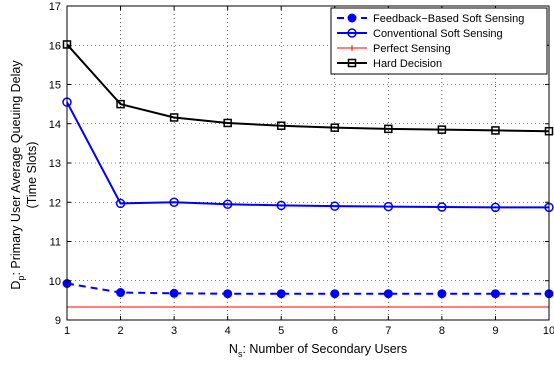 The width and height of the screenshot is (554, 365). What do you see at coordinates (281, 331) in the screenshot?
I see `x-tick-label: 5` at bounding box center [281, 331].